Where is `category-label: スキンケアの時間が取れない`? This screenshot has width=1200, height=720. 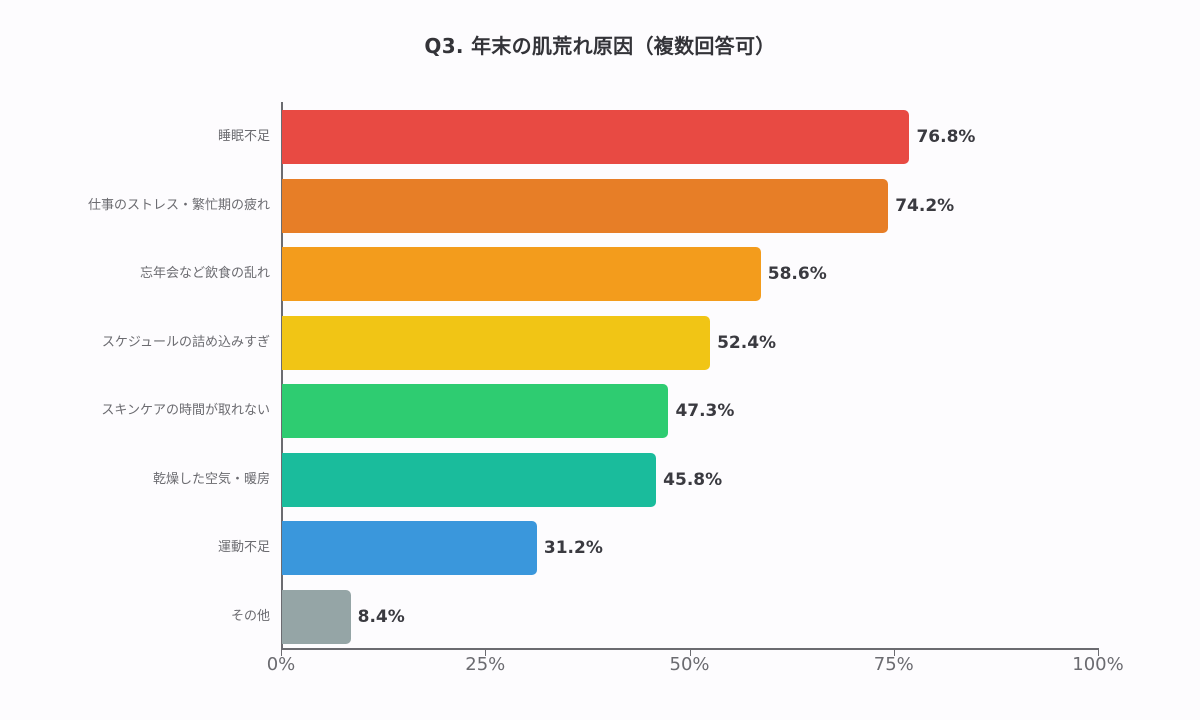
category-label: スキンケアの時間が取れない is located at coordinates (185, 410).